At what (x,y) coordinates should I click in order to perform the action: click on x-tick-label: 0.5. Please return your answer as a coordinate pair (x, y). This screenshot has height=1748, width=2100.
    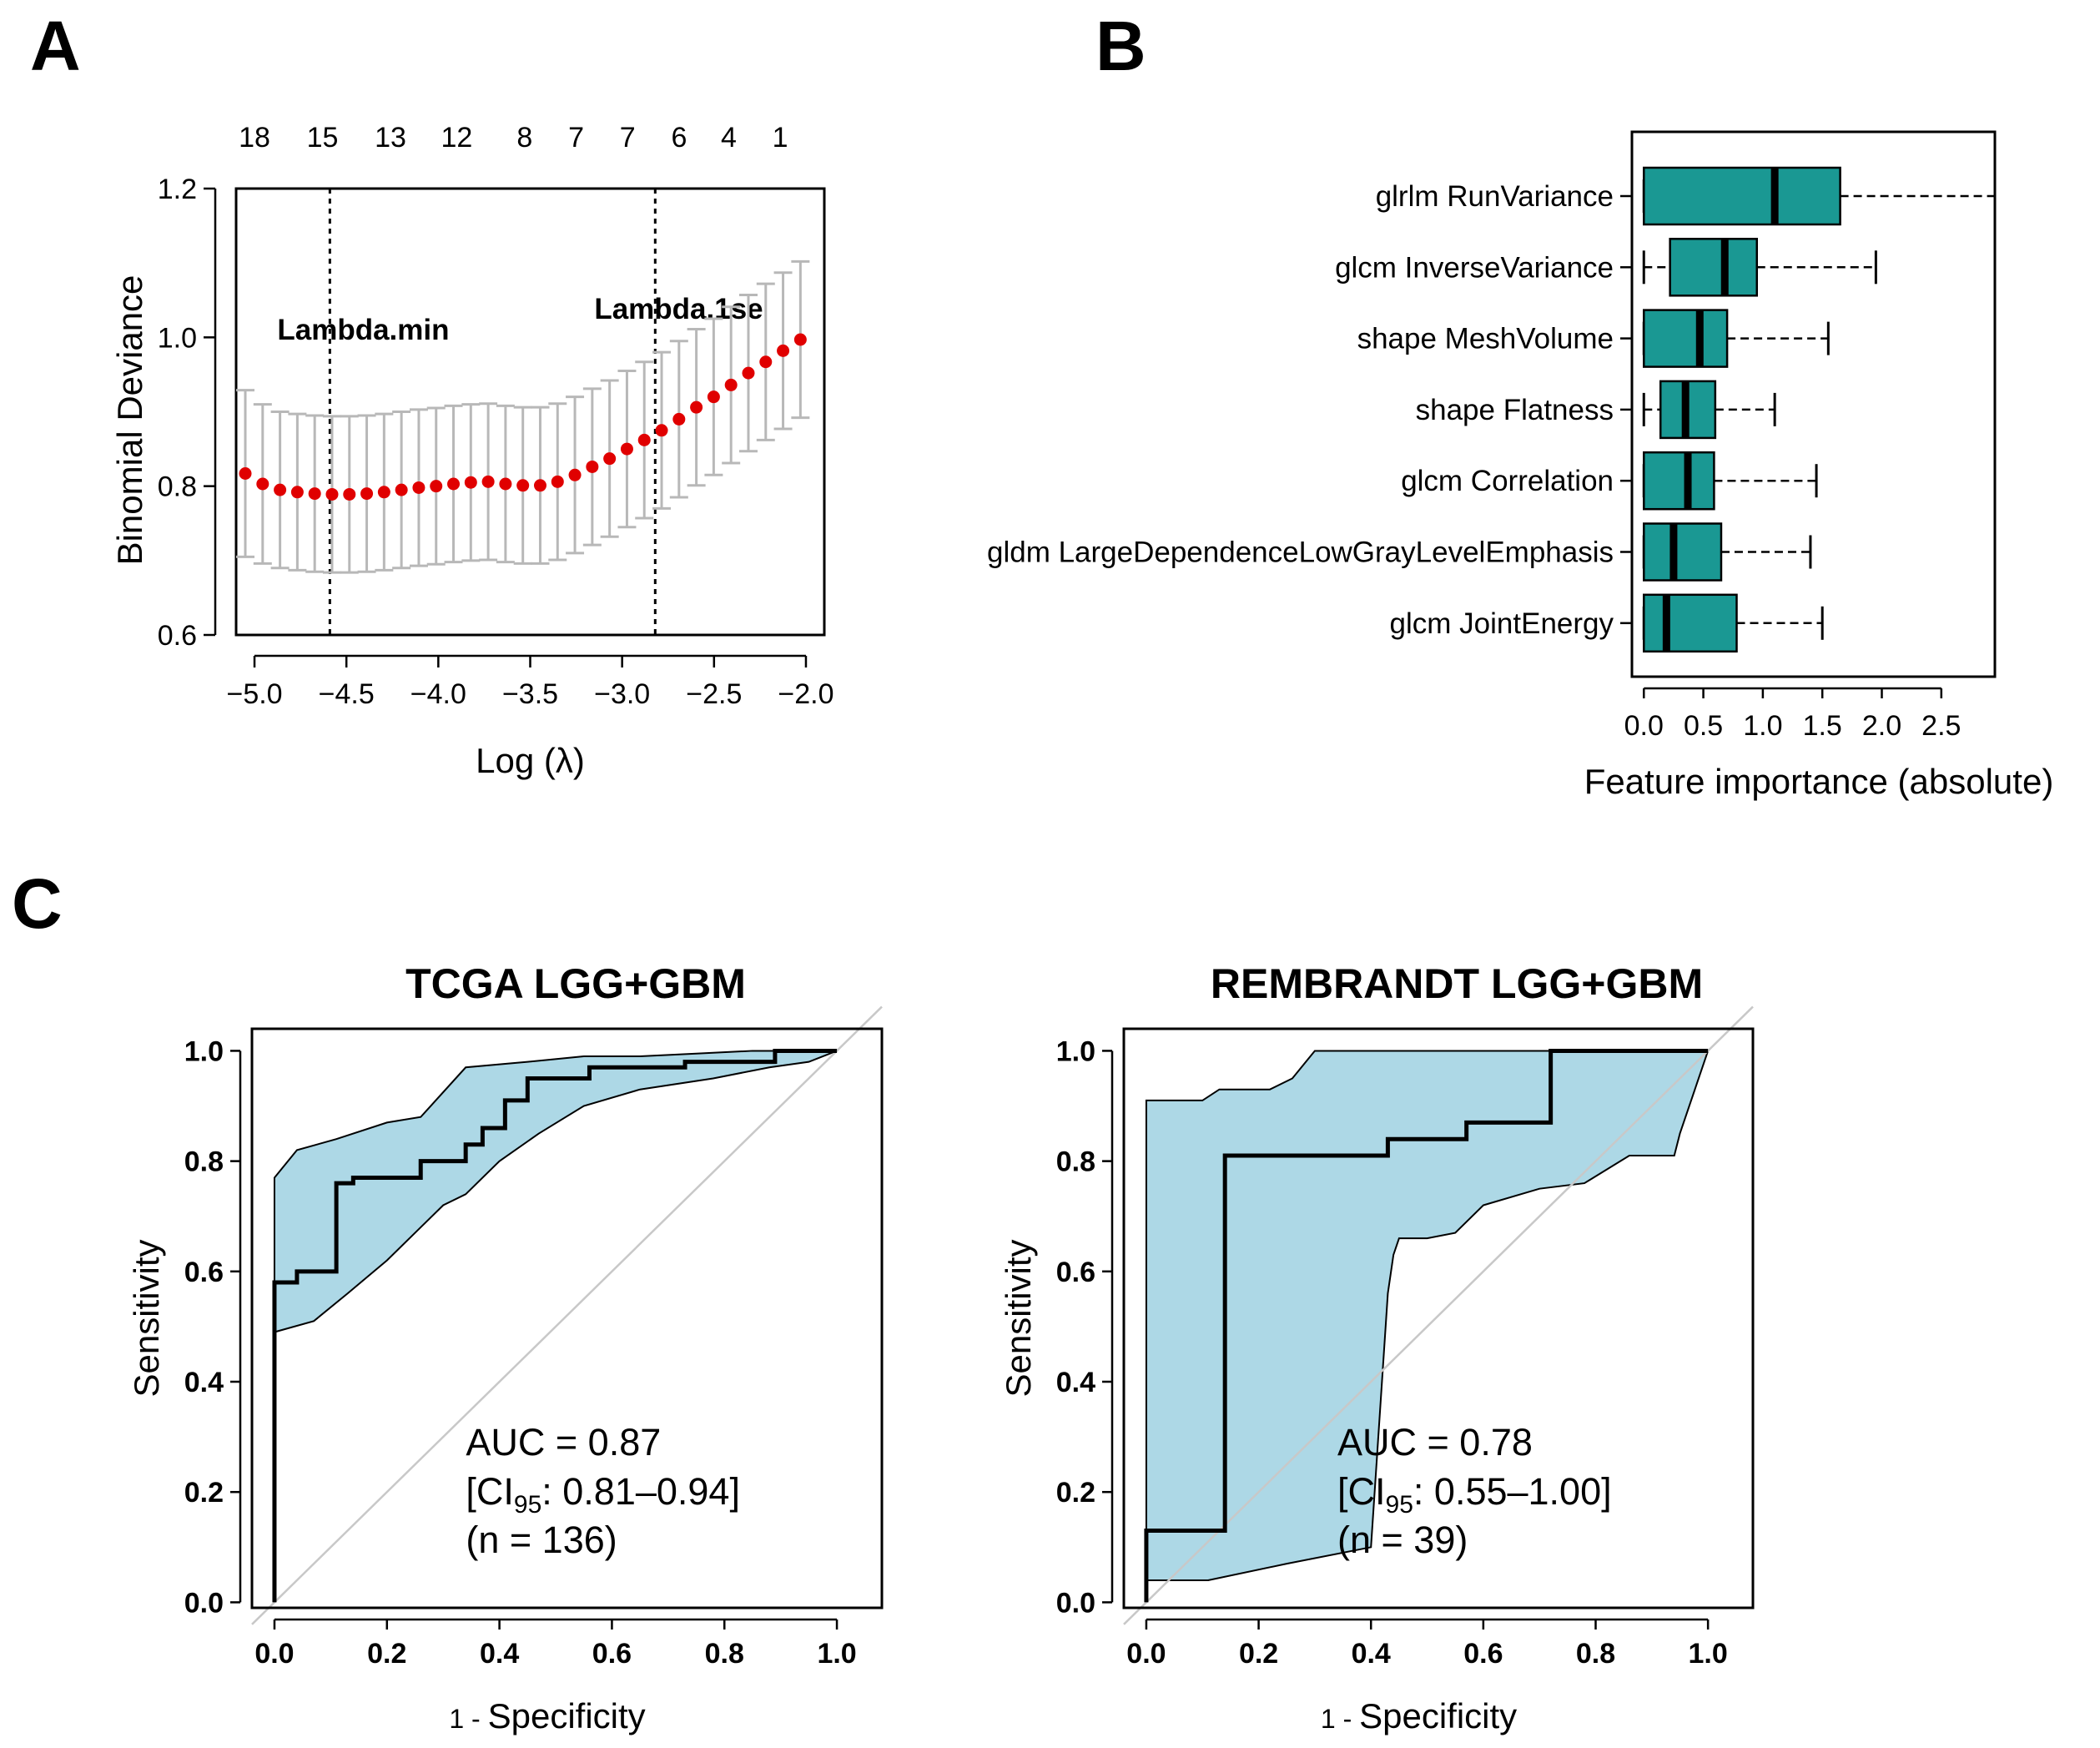
    Looking at the image, I should click on (1703, 726).